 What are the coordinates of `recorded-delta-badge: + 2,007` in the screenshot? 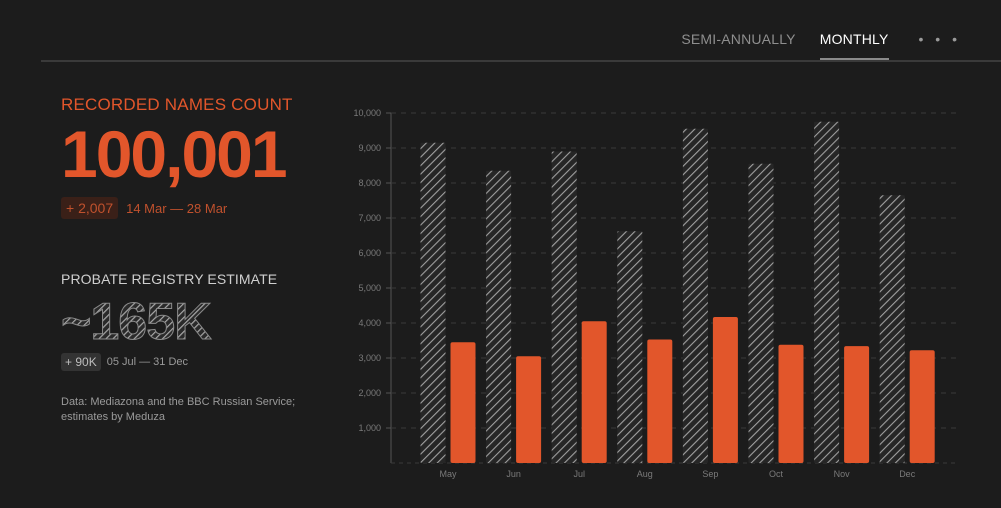 It's located at (90, 208).